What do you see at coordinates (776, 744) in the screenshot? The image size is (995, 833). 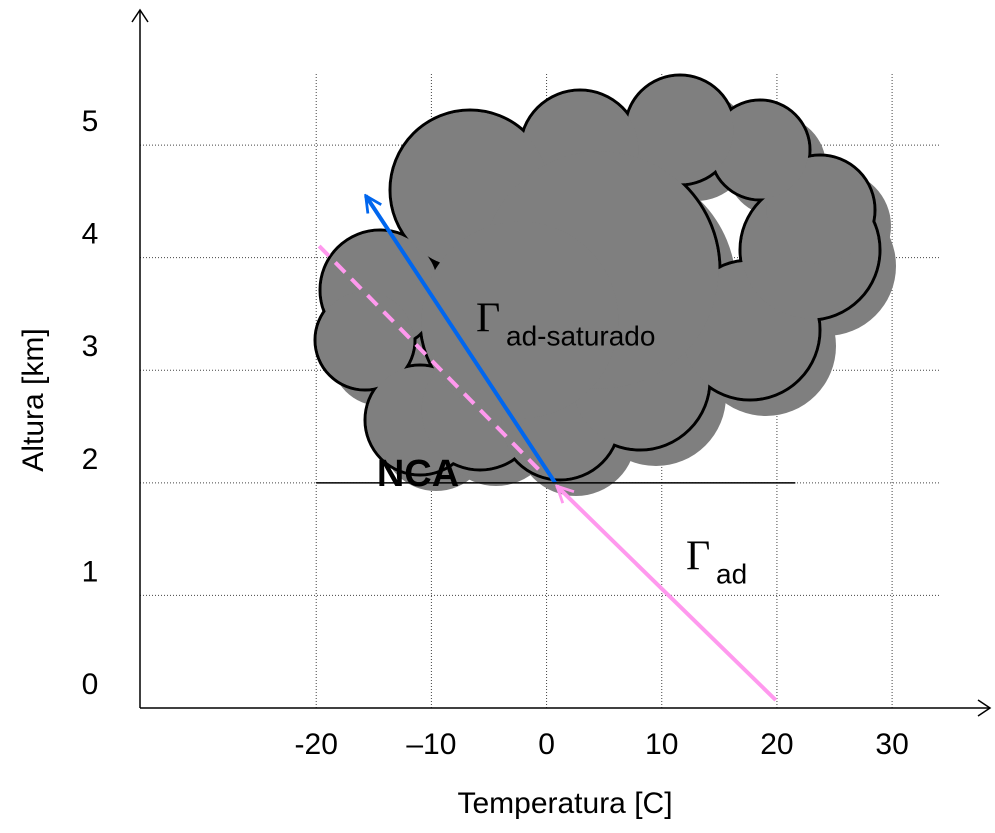 I see `x-tick-label: 20` at bounding box center [776, 744].